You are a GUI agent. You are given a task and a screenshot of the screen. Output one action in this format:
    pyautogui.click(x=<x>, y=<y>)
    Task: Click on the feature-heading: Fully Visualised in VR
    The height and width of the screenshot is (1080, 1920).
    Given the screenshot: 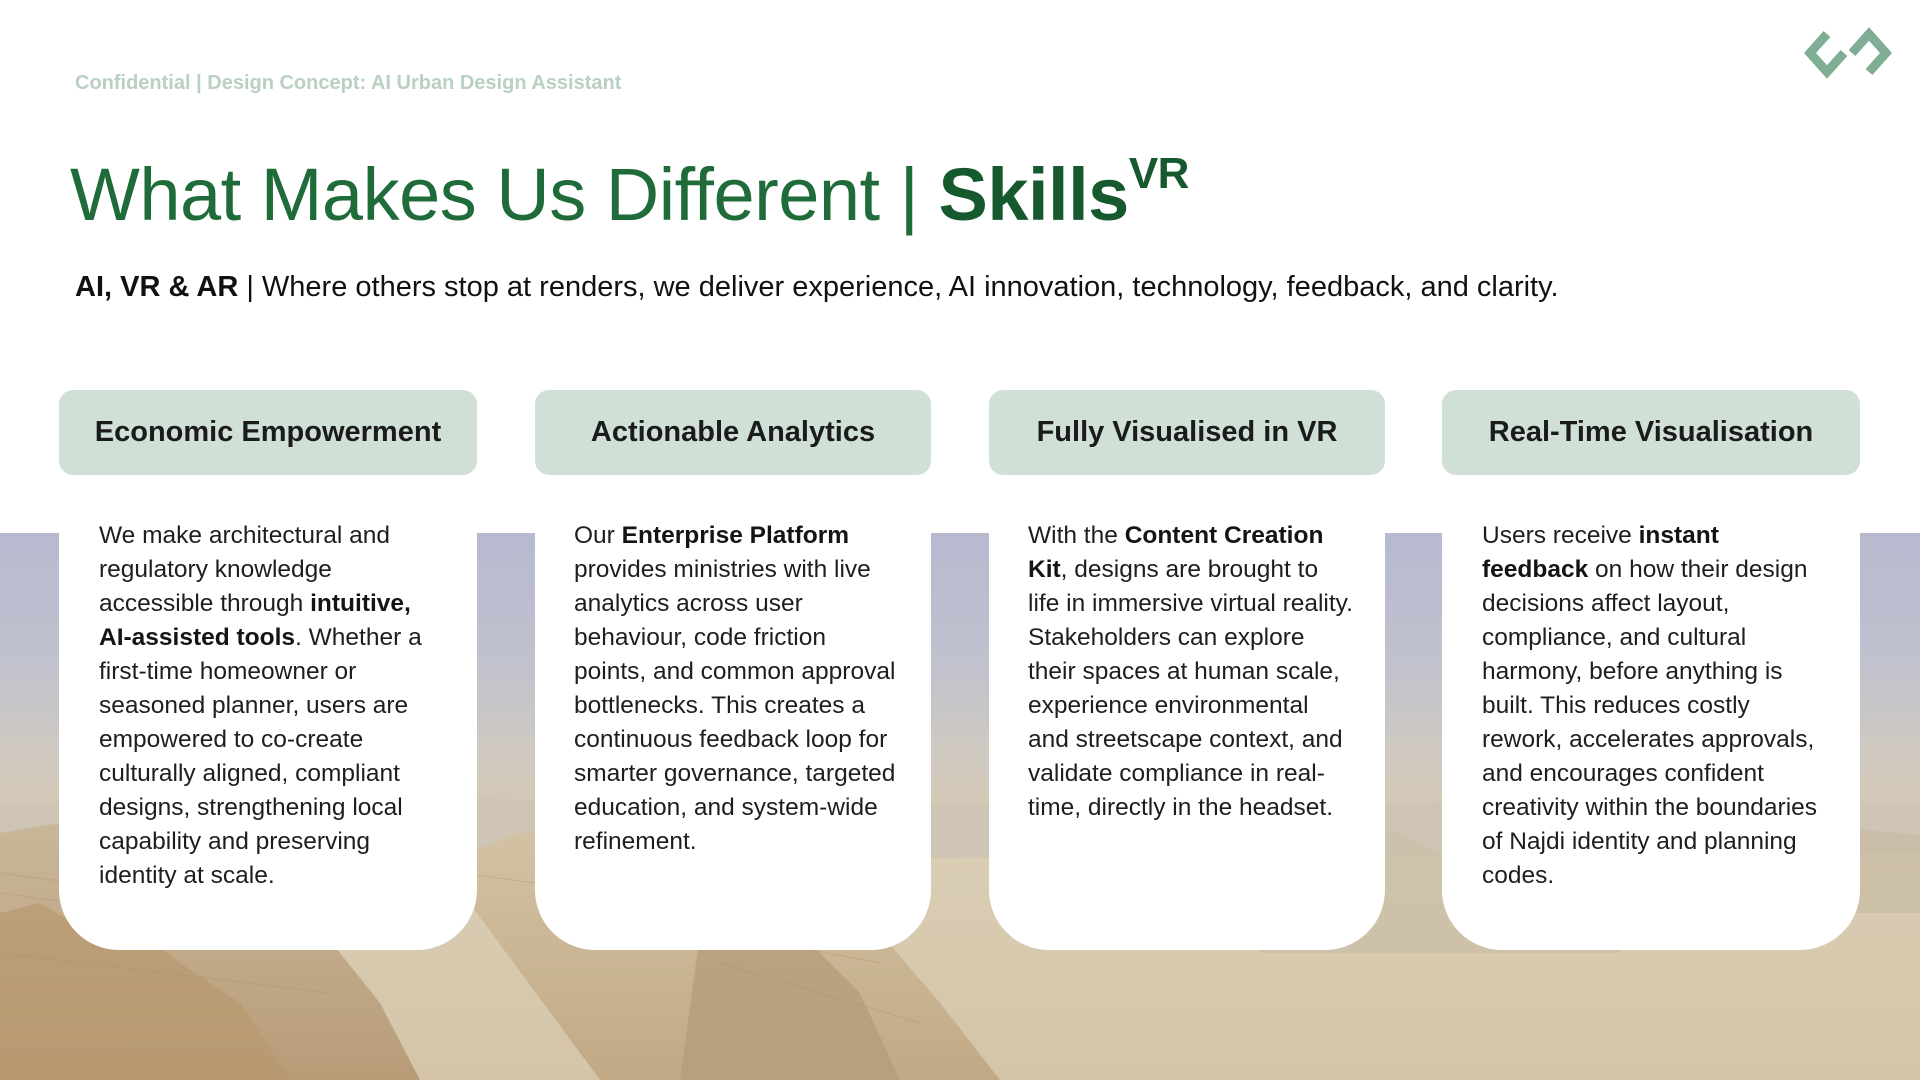 What is the action you would take?
    pyautogui.click(x=1187, y=432)
    